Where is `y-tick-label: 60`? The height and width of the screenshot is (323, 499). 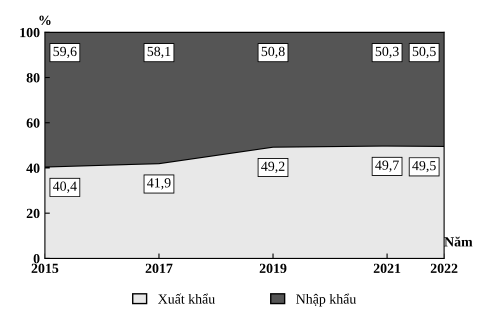 y-tick-label: 60 is located at coordinates (33, 123).